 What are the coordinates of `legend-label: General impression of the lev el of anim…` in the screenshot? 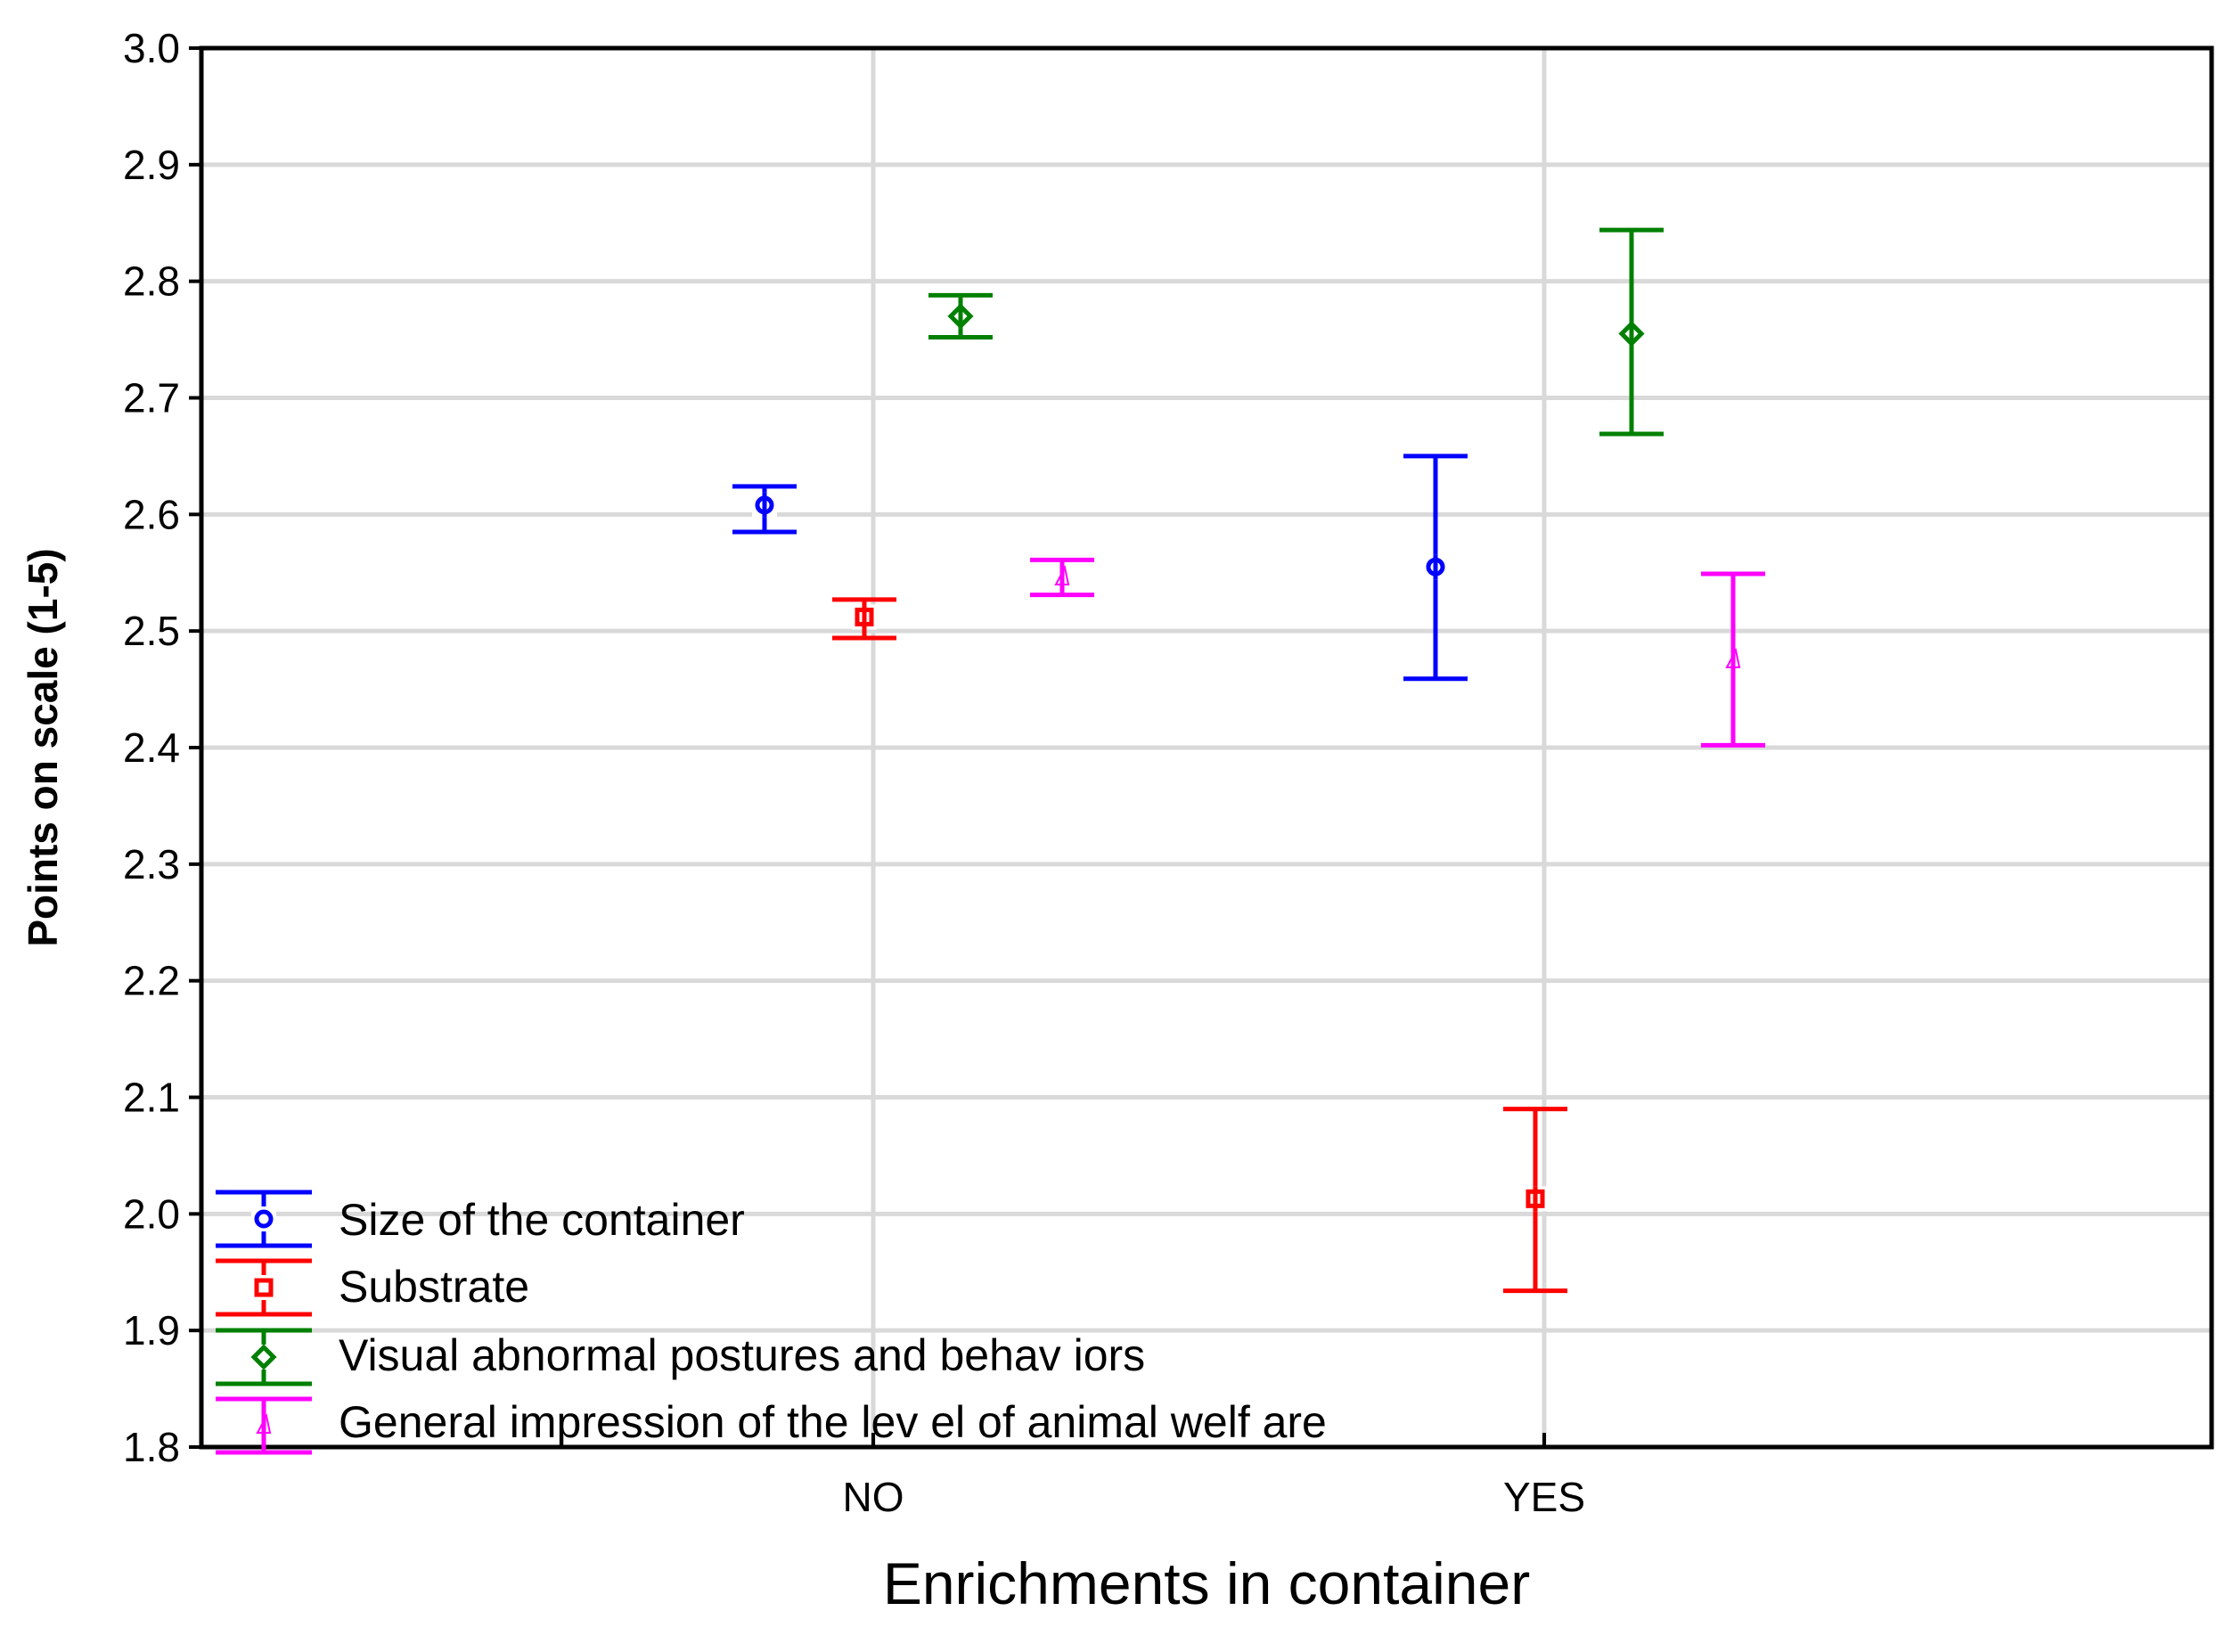 It's located at (833, 1422).